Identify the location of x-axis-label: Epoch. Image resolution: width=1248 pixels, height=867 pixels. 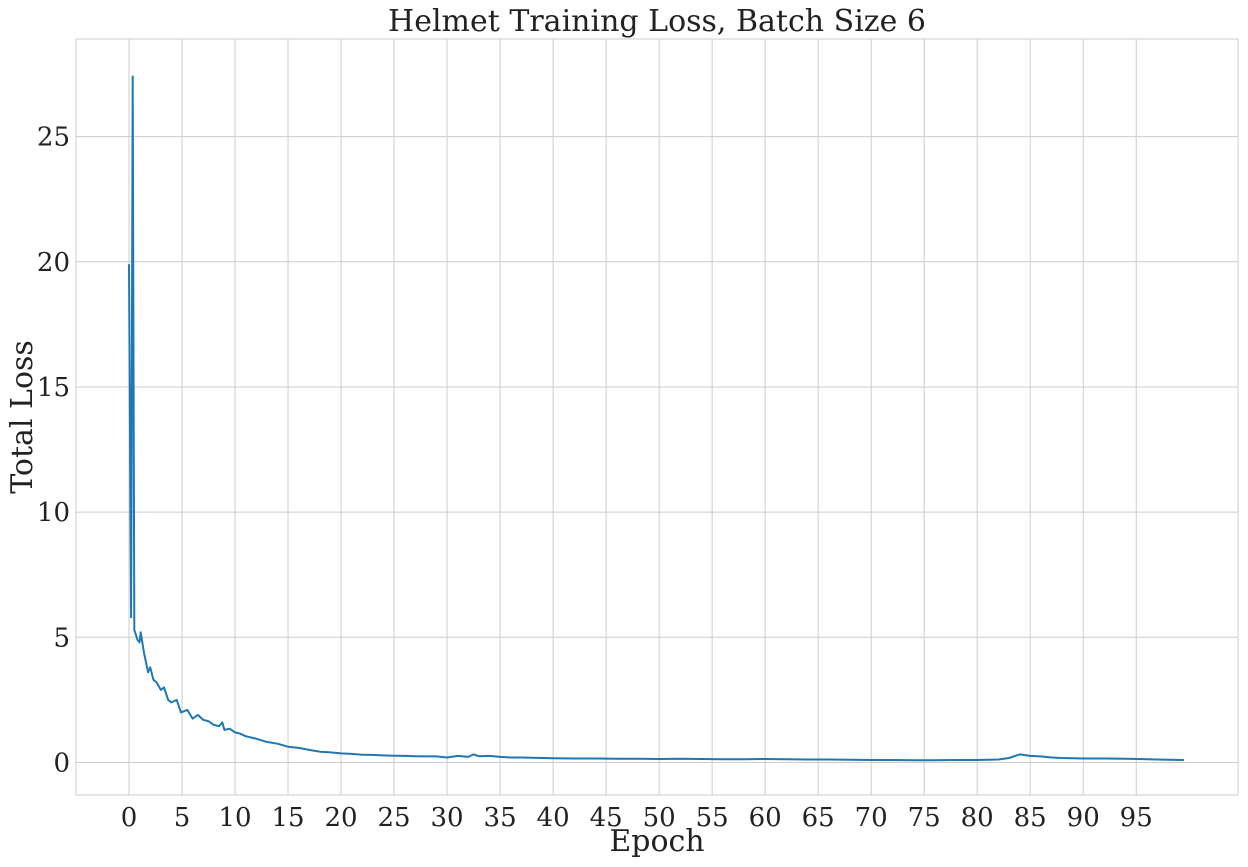
(656, 841).